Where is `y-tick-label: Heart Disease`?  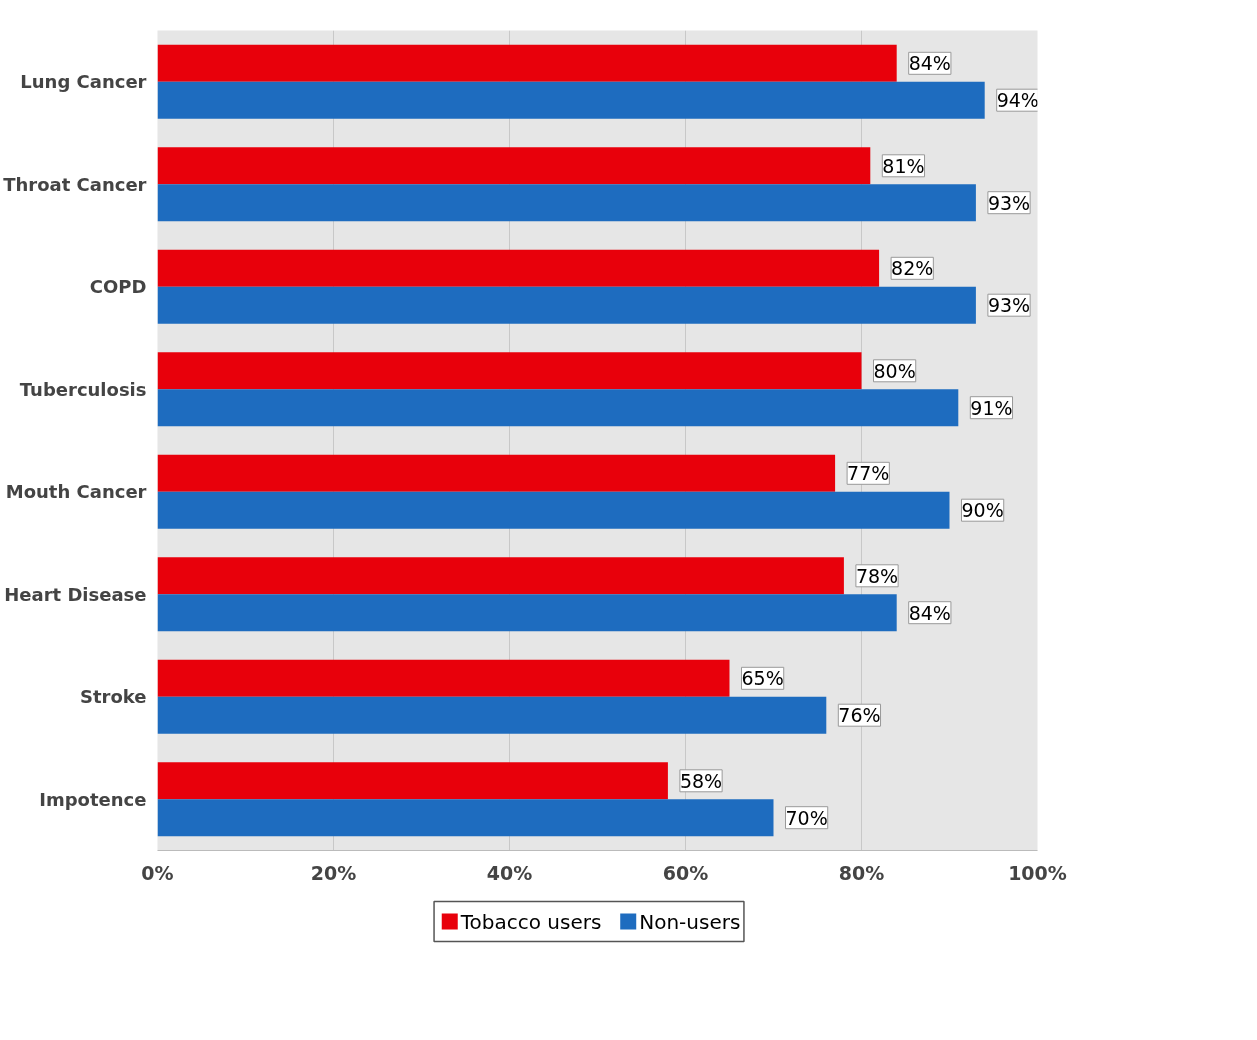 y-tick-label: Heart Disease is located at coordinates (75, 594).